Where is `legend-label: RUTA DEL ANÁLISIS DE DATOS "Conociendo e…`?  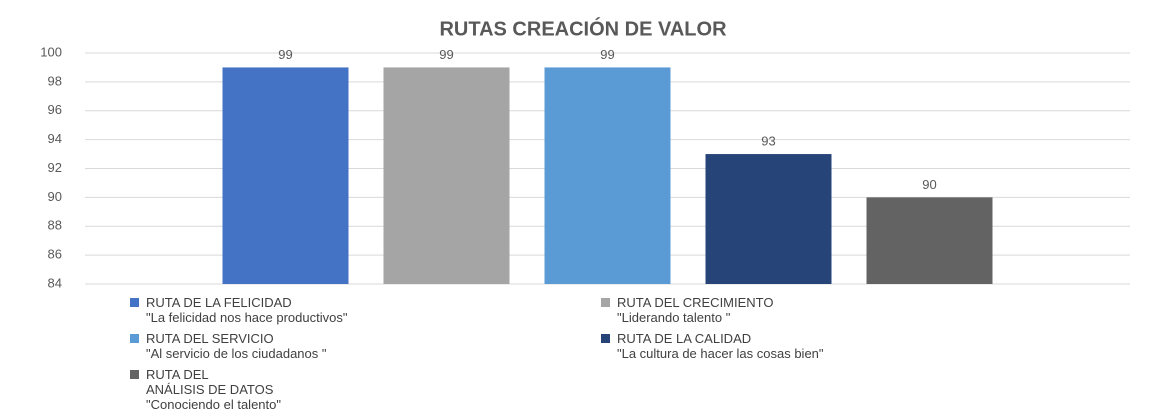
legend-label: RUTA DEL ANÁLISIS DE DATOS "Conociendo e… is located at coordinates (213, 389).